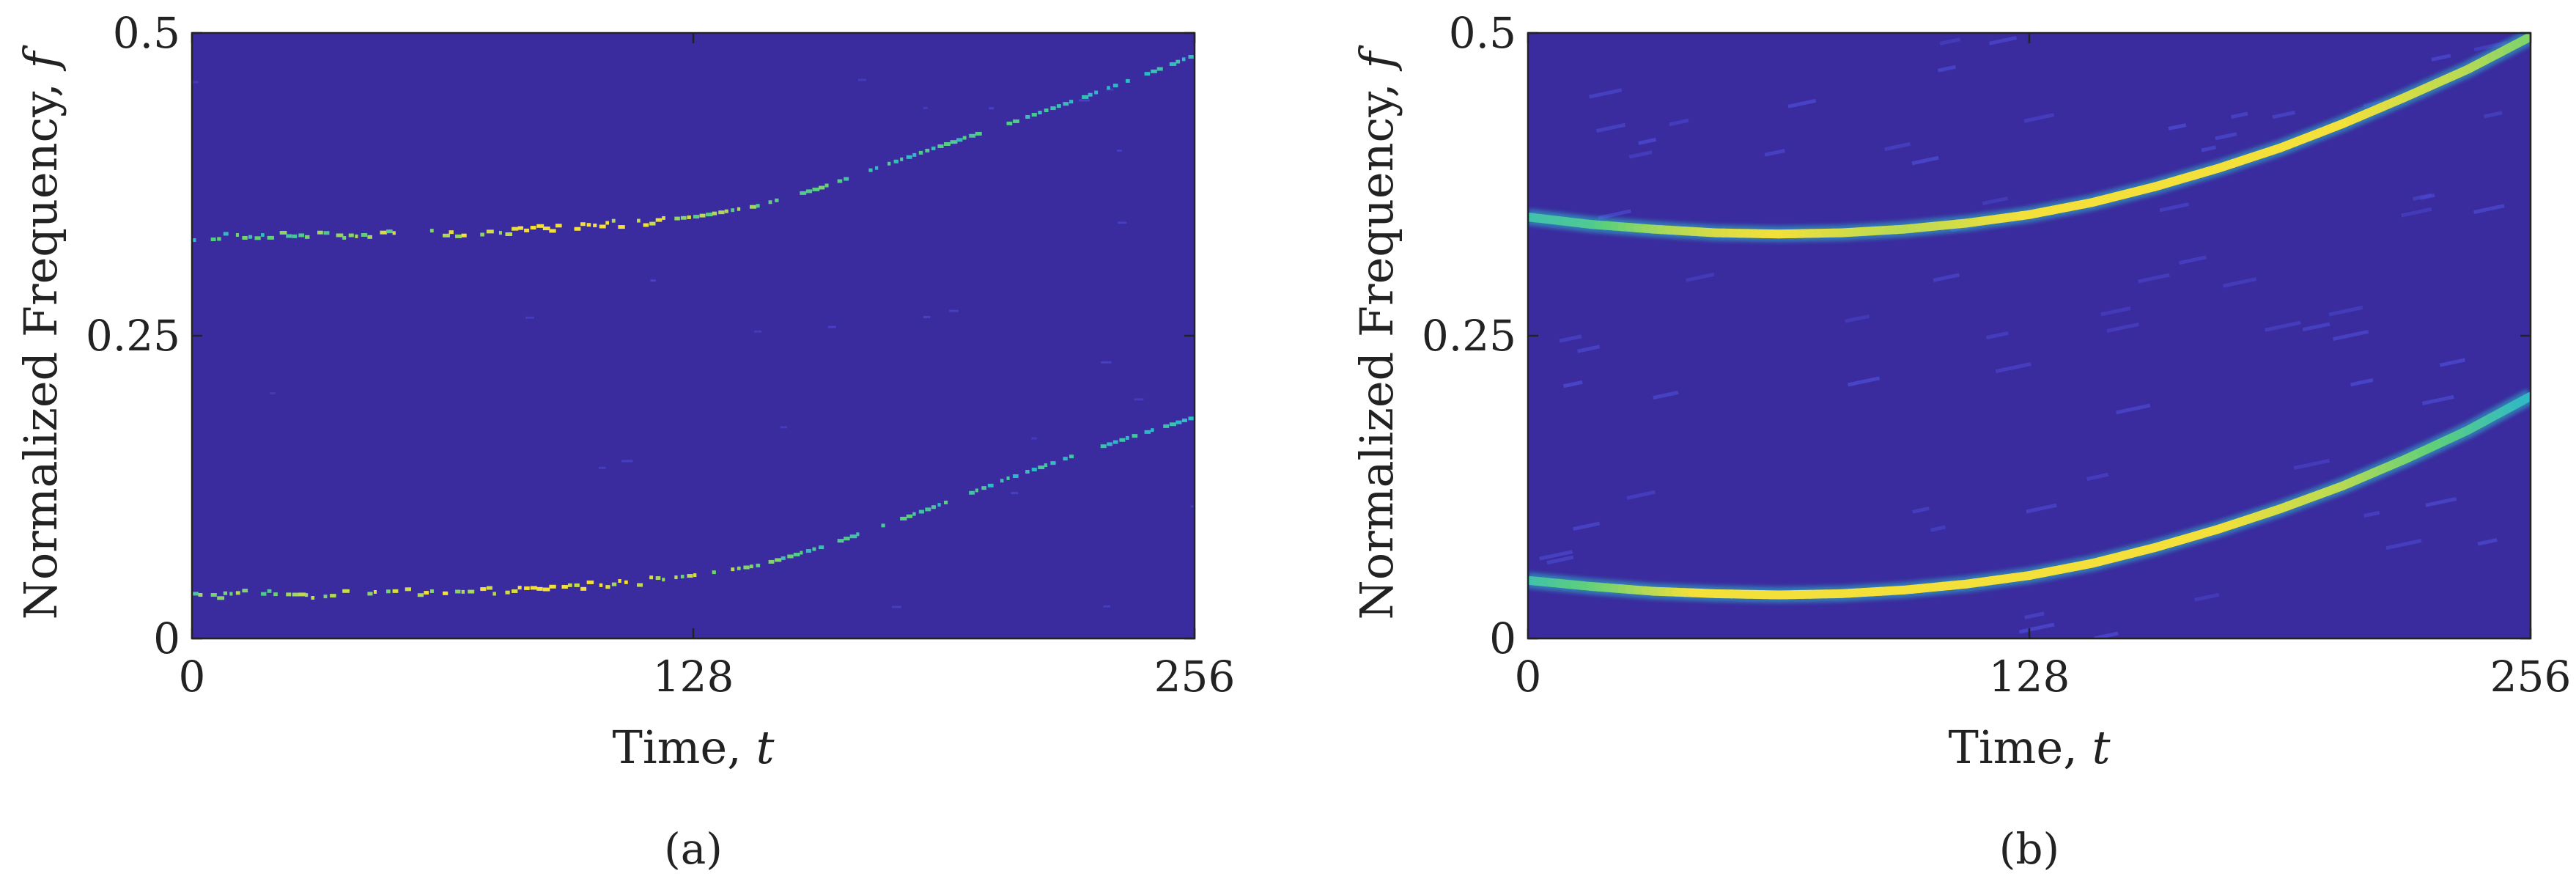 The width and height of the screenshot is (2576, 887). What do you see at coordinates (1376, 344) in the screenshot?
I see `y-axis-label-text: Normalized Frequency,` at bounding box center [1376, 344].